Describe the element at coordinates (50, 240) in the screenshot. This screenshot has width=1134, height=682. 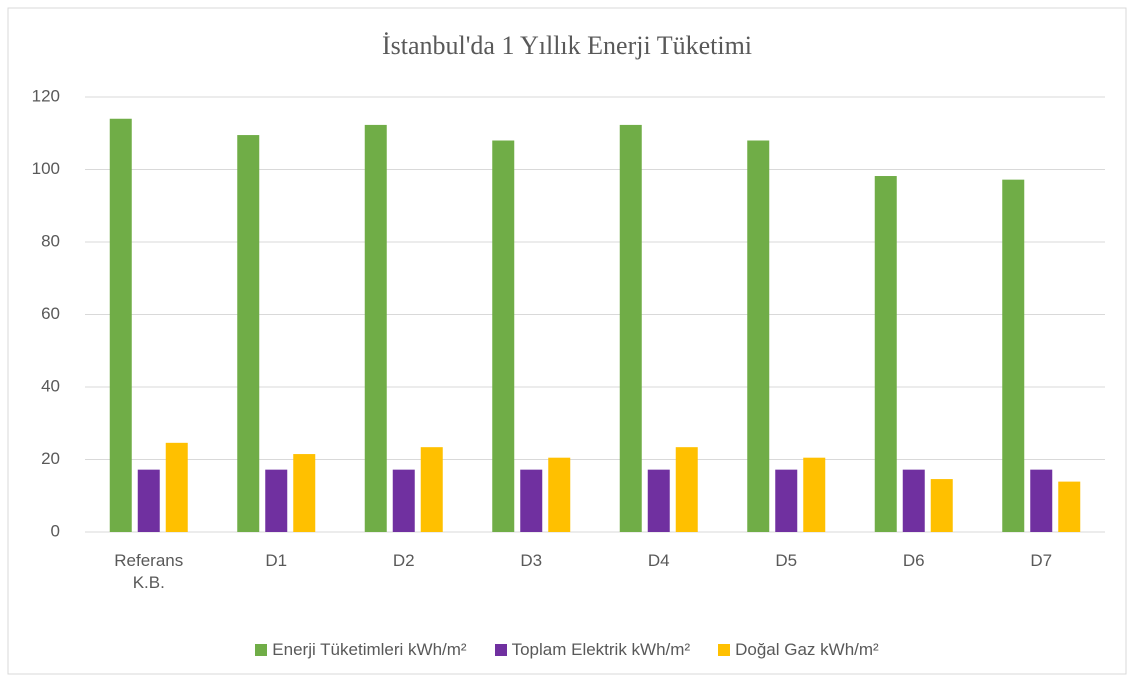
I see `y-tick-label: 80` at that location.